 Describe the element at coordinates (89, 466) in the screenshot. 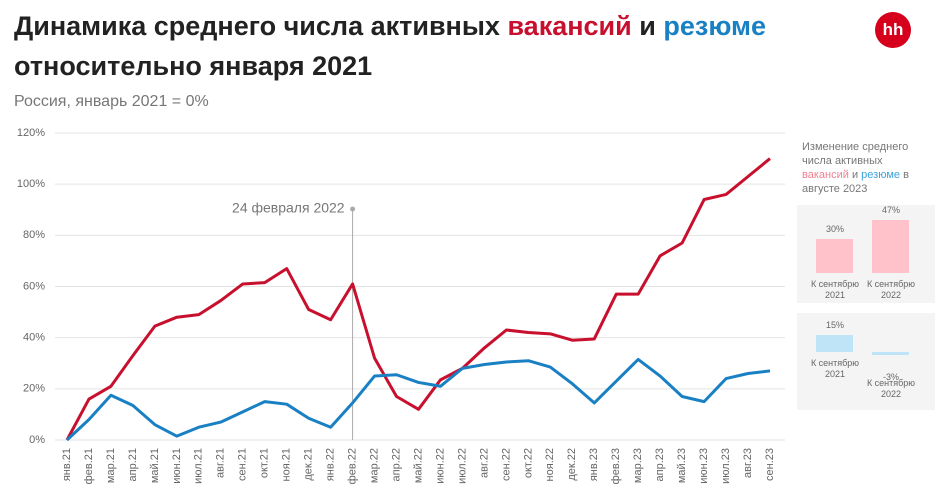

I see `x-tick-label: фев.21` at that location.